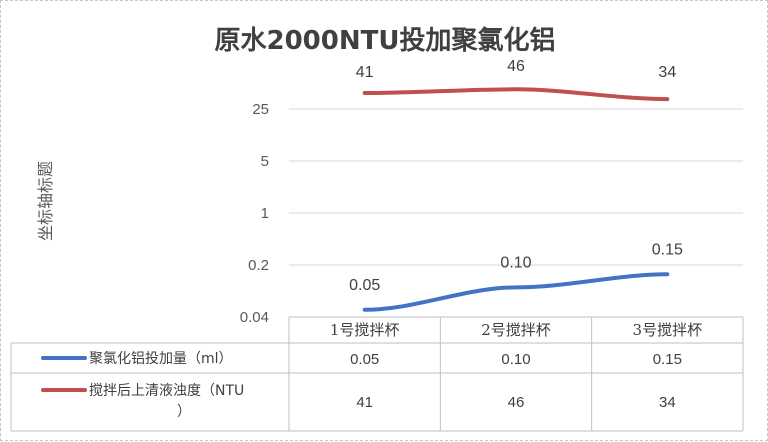  I want to click on table-cell: 0.05, so click(364, 359).